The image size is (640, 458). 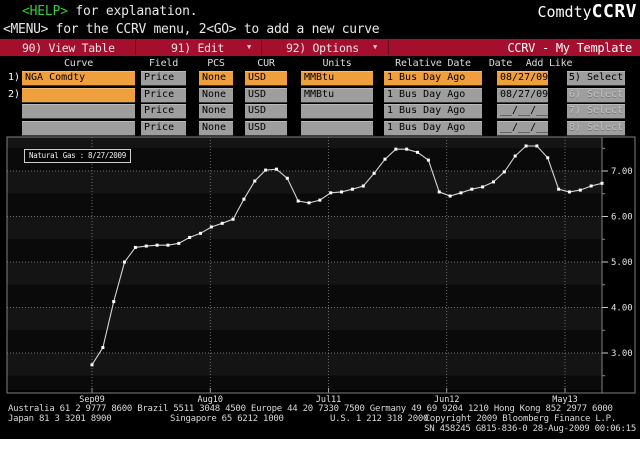 What do you see at coordinates (216, 63) in the screenshot?
I see `column-header-pcs: PCS` at bounding box center [216, 63].